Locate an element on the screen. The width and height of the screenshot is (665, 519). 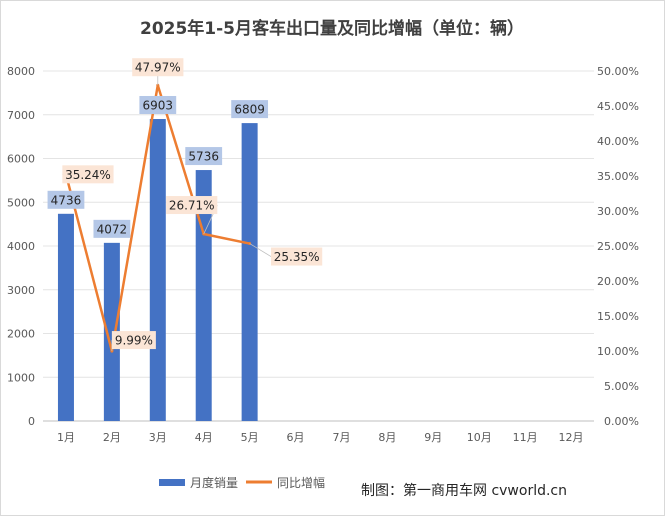
x-tick-label: 2月 is located at coordinates (112, 437).